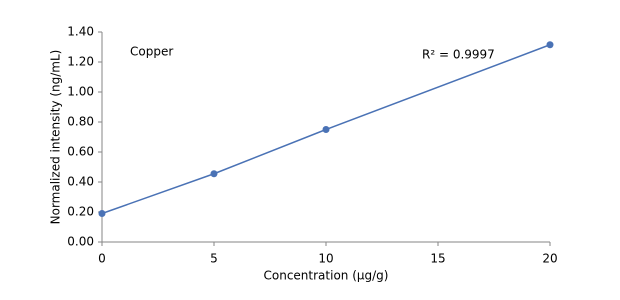  Describe the element at coordinates (80, 122) in the screenshot. I see `y-tick-label: 0.80` at that location.